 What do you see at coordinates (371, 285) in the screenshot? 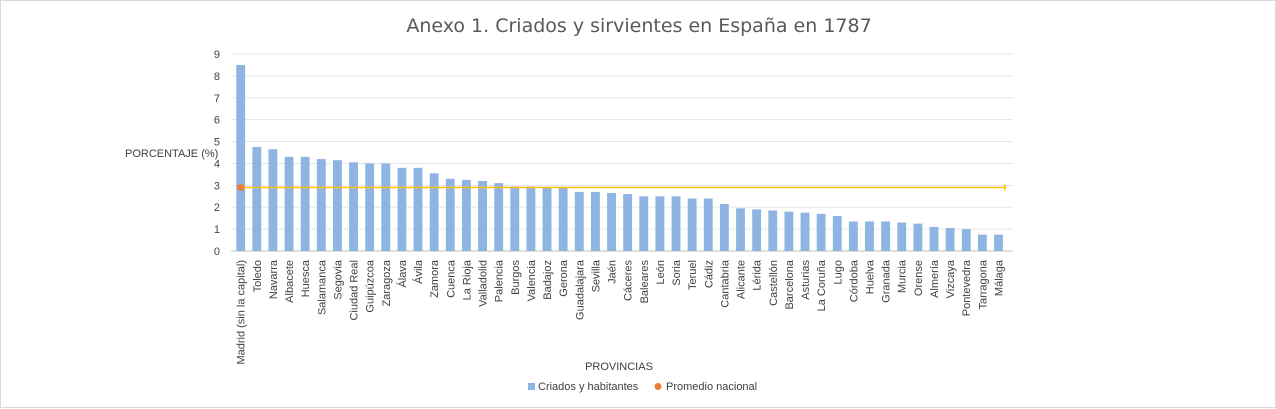
I see `x-tick-label: Guipúzcoa` at bounding box center [371, 285].